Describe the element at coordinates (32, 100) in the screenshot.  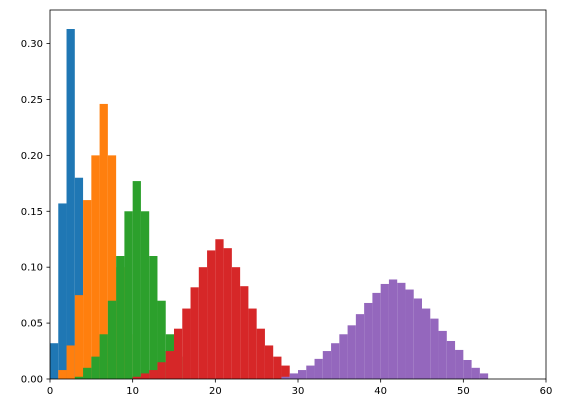
I see `y-tick-label: 0.25` at that location.